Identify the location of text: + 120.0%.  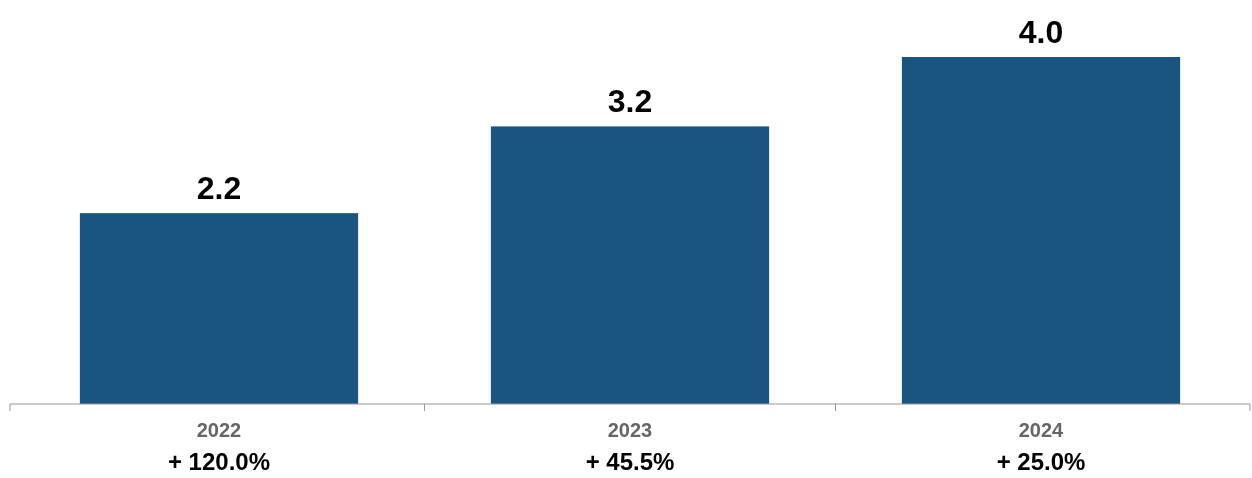
(219, 461).